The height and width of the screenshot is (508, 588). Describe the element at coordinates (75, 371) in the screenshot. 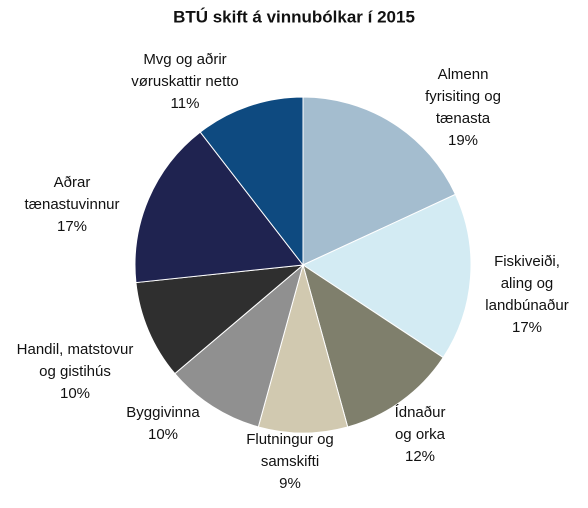

I see `slice-label: og gistihús` at that location.